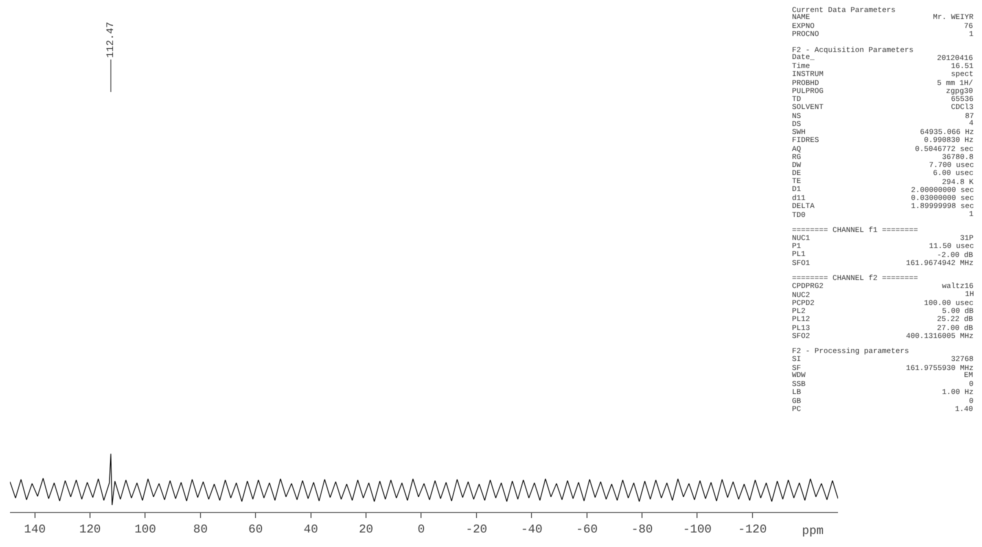  Describe the element at coordinates (111, 40) in the screenshot. I see `annotation: 112.47` at that location.